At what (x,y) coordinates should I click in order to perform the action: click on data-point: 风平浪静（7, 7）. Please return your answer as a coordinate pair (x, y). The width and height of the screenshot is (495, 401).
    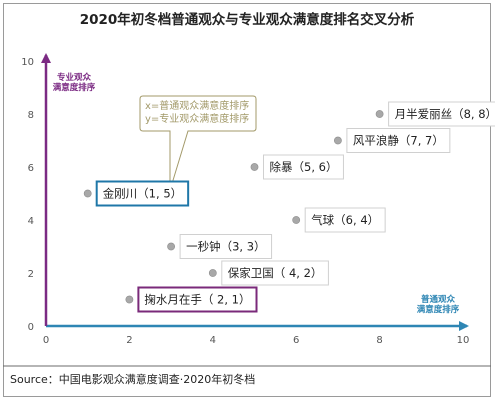
    Looking at the image, I should click on (392, 140).